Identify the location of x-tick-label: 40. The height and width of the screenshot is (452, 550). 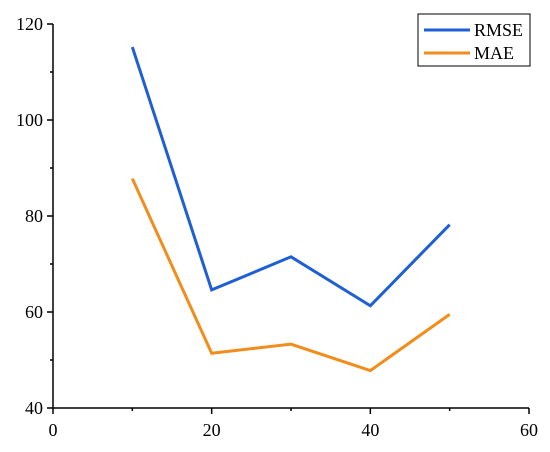
(370, 430).